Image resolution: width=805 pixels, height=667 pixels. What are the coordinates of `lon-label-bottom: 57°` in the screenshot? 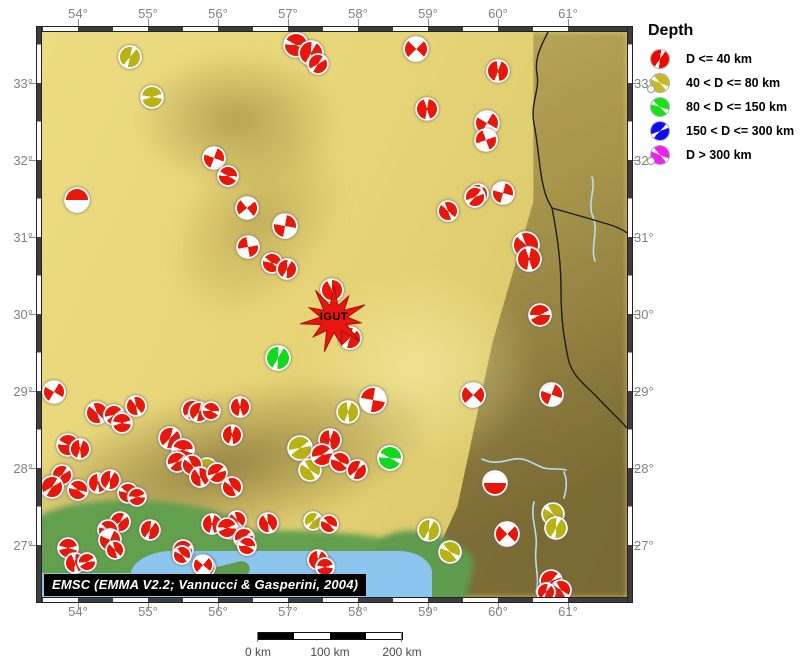 It's located at (288, 611).